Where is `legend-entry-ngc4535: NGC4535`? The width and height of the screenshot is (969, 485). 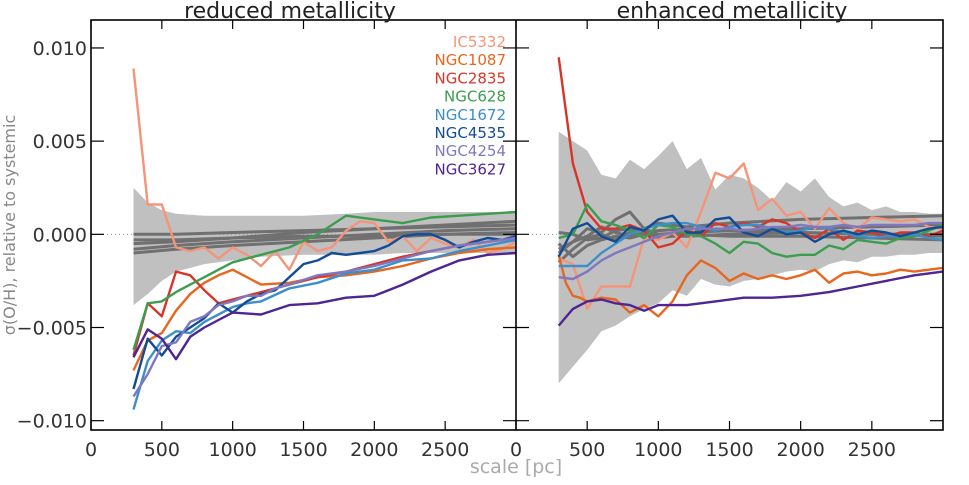 legend-entry-ngc4535: NGC4535 is located at coordinates (471, 133).